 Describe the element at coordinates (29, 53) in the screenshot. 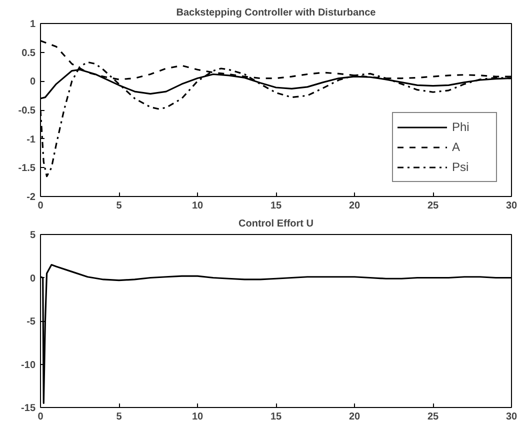

I see `y-tick-label: 0.5` at that location.